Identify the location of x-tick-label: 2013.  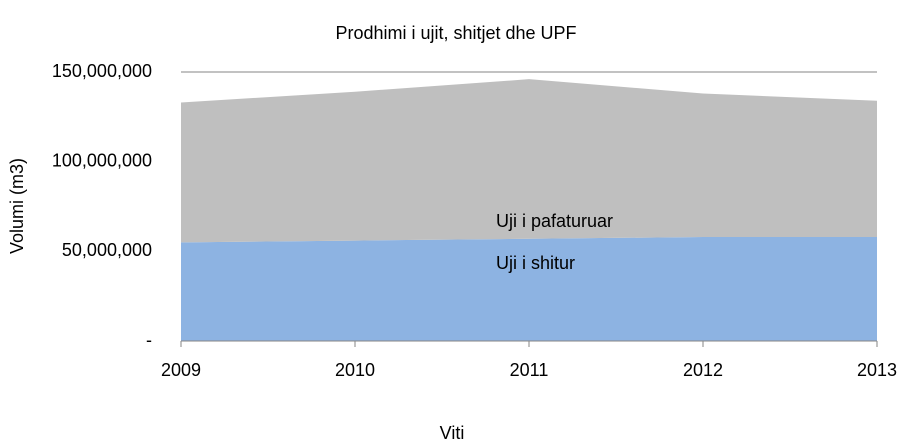
(877, 370).